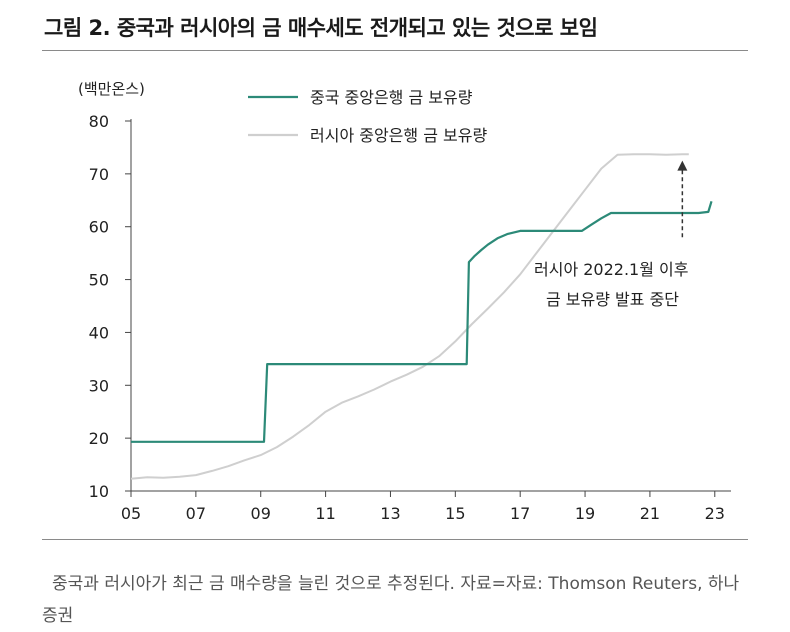 The image size is (790, 632). What do you see at coordinates (99, 174) in the screenshot?
I see `y-tick-label: 70` at bounding box center [99, 174].